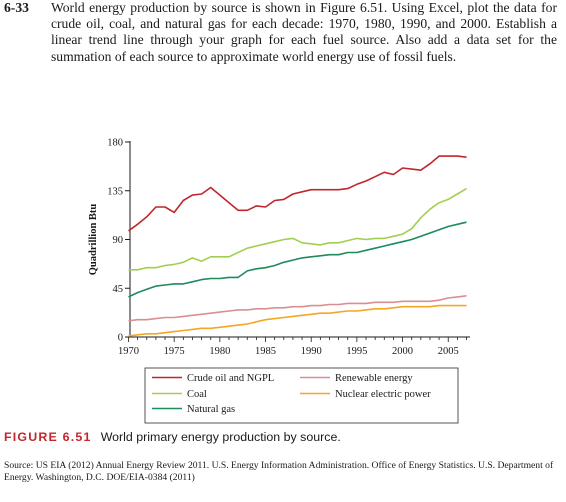 The height and width of the screenshot is (502, 566). I want to click on legend-label-coal: Coal, so click(197, 394).